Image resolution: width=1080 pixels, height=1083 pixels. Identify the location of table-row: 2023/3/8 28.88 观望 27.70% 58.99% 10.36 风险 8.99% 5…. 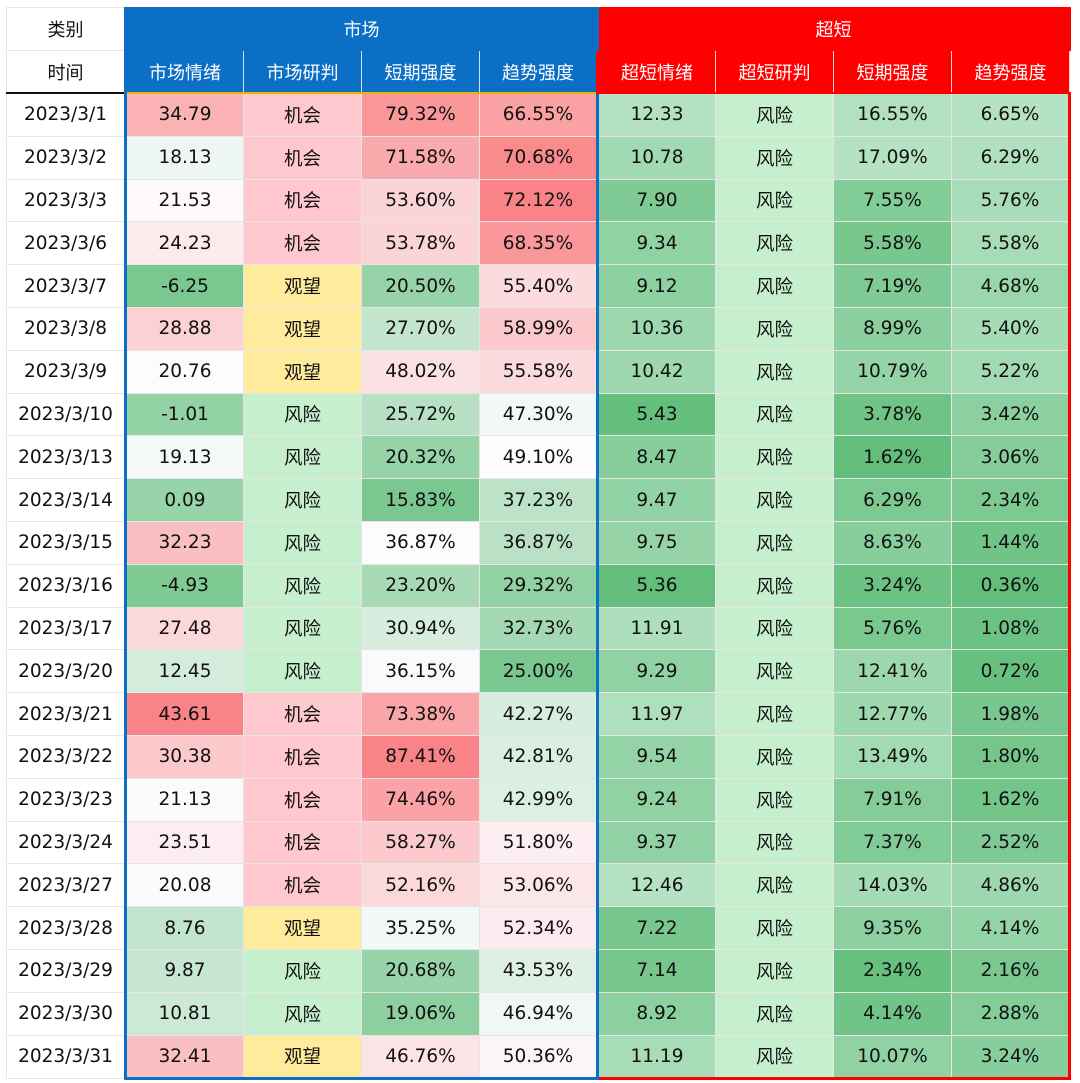
(538, 328).